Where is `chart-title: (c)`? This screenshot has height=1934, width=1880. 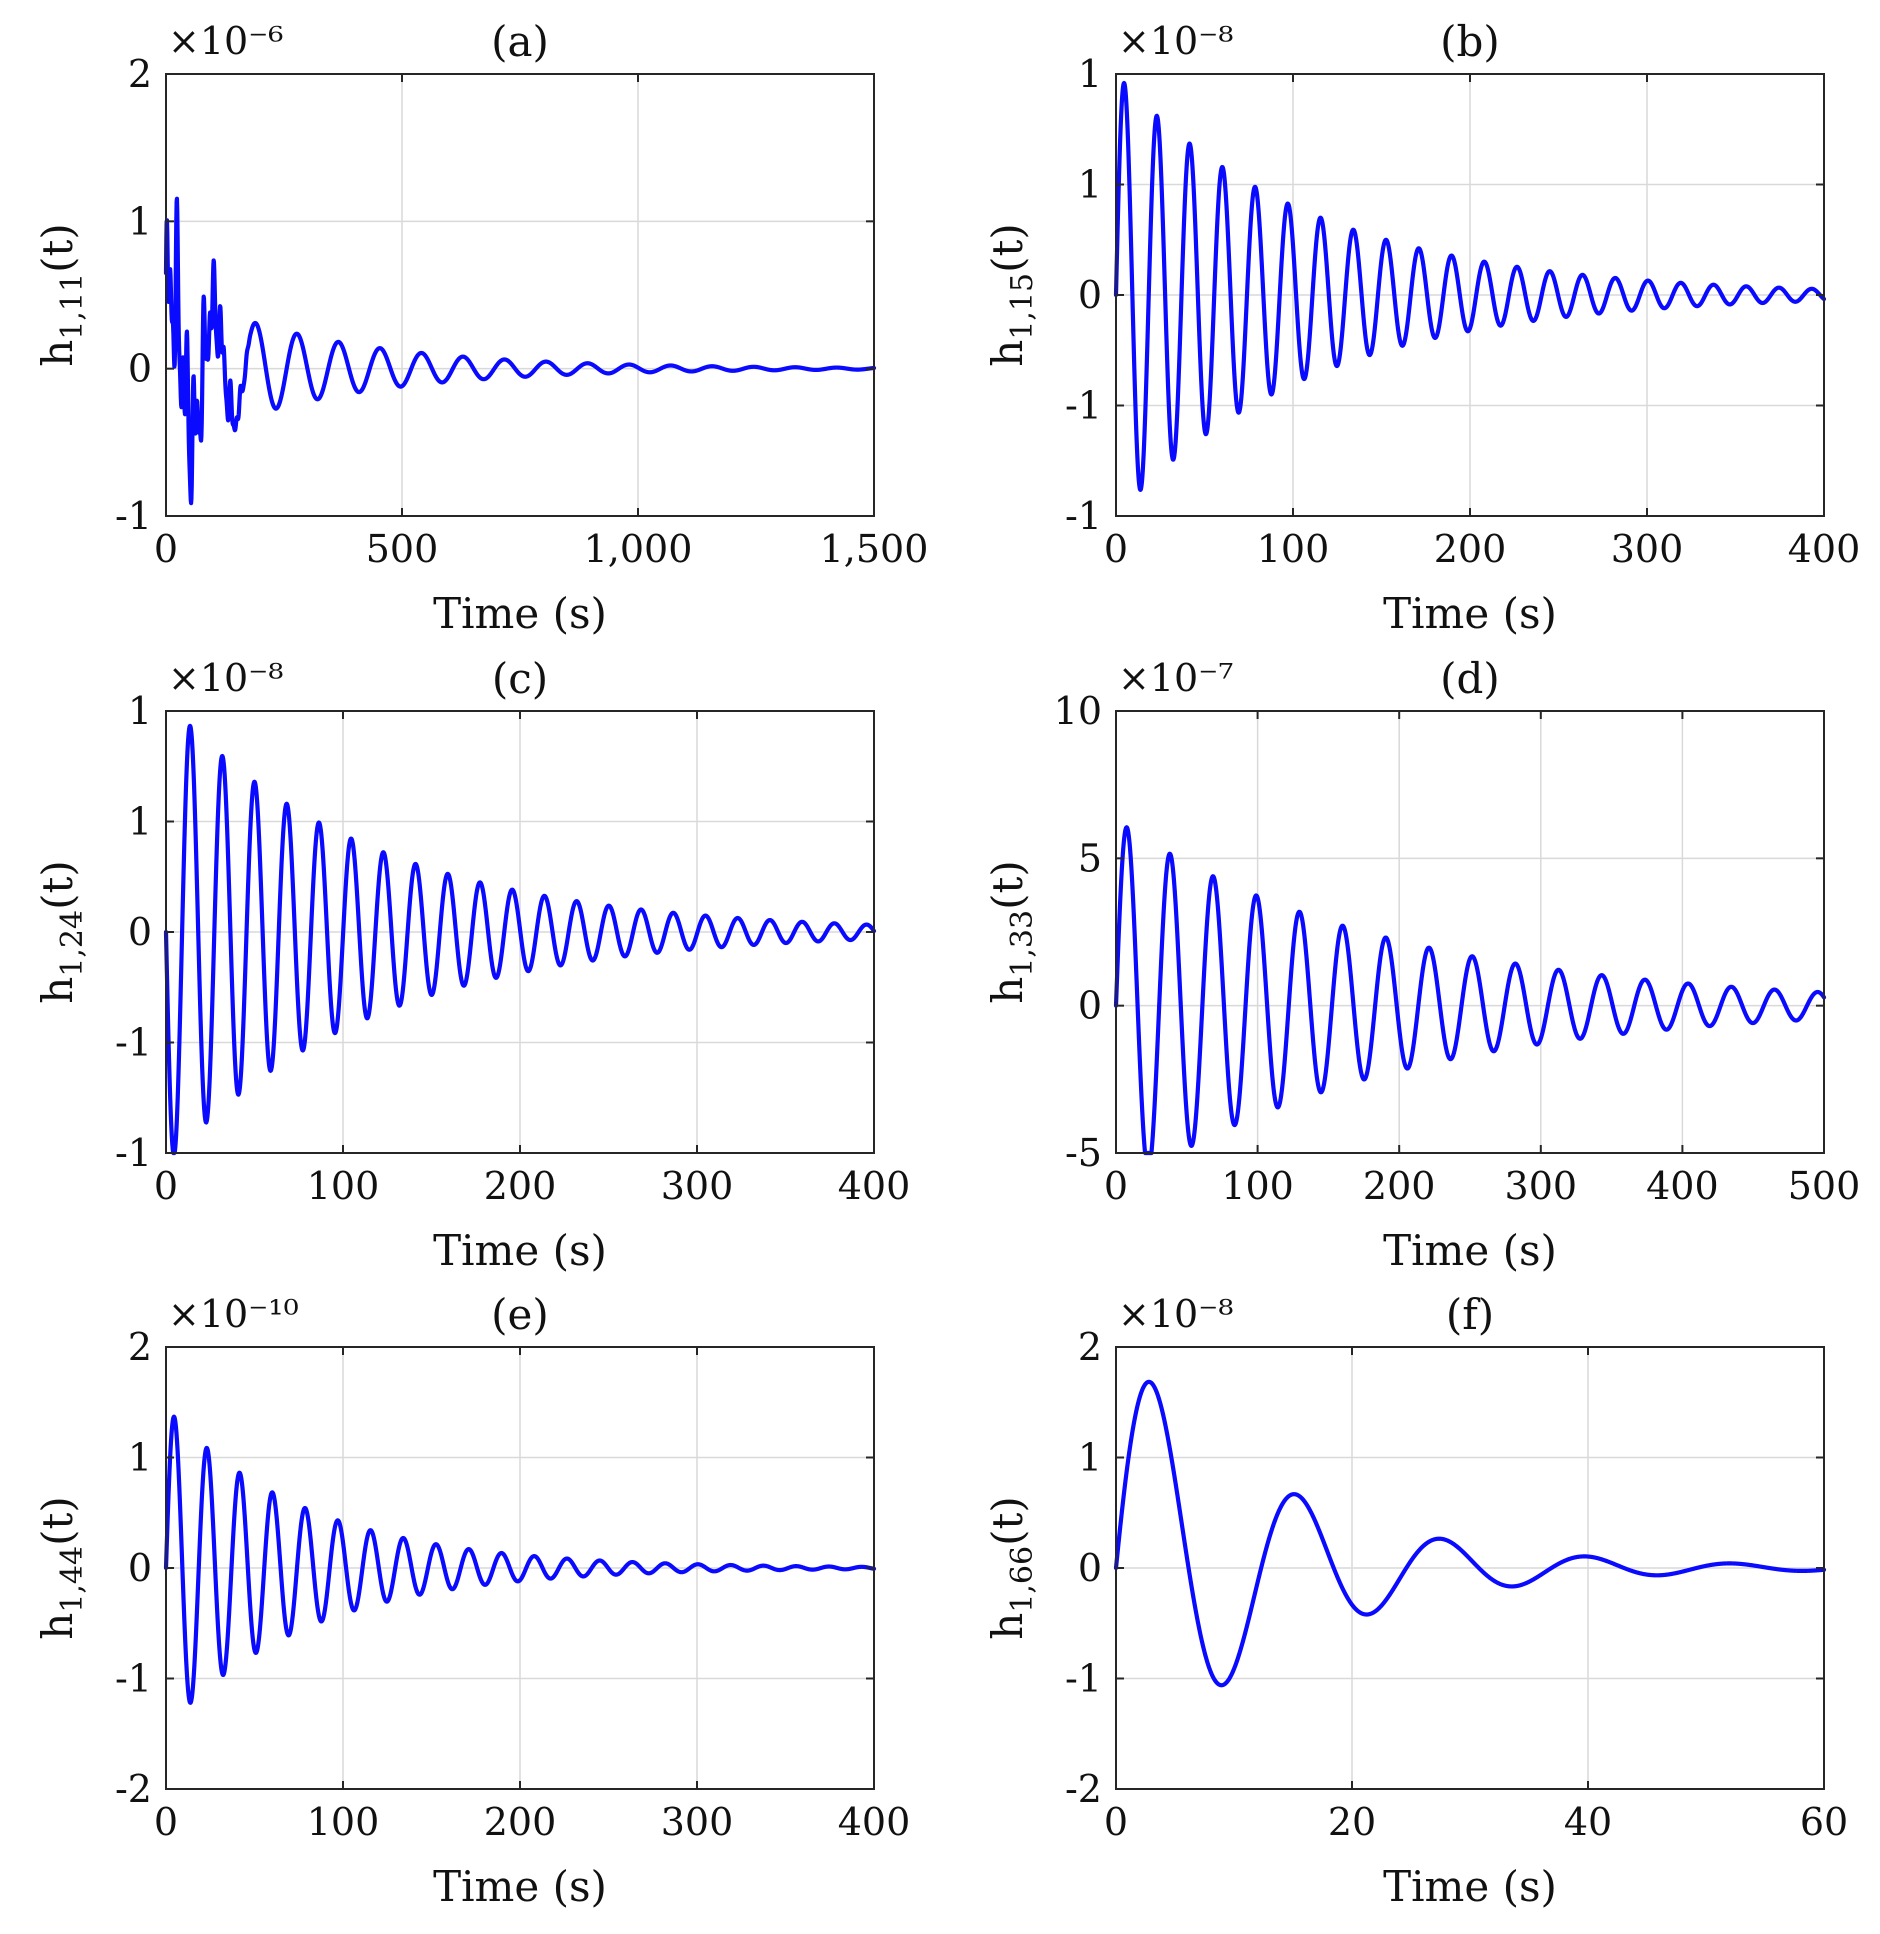
chart-title: (c) is located at coordinates (520, 678).